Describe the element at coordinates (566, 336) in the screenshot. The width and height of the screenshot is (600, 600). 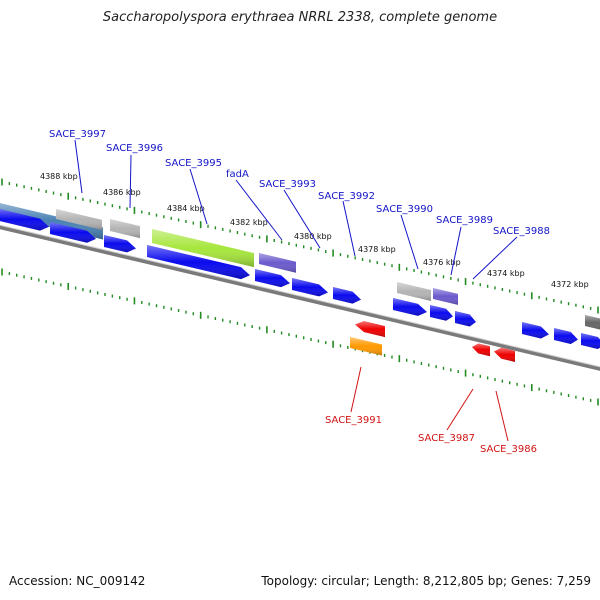
I see `gene-blue-12-shade` at that location.